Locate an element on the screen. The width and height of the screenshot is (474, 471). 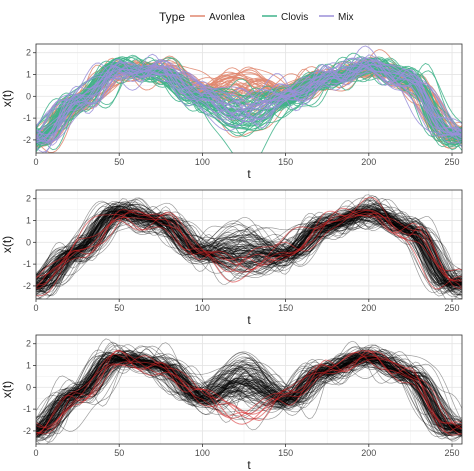
x-tick-label: 50 is located at coordinates (119, 308).